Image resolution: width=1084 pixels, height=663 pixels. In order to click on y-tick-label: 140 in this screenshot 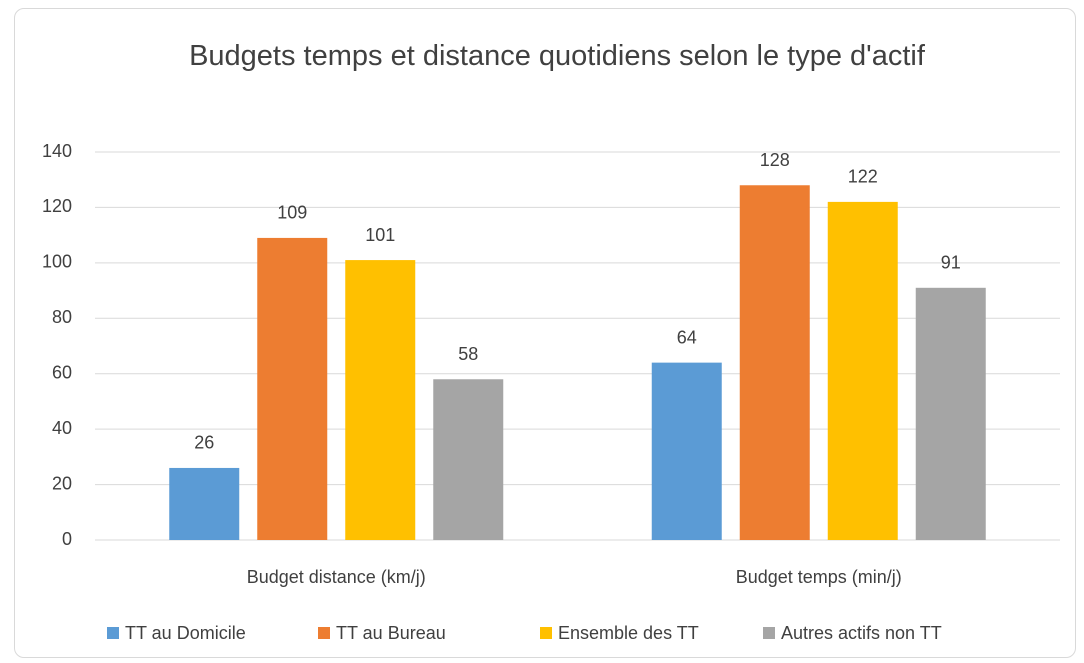, I will do `click(57, 151)`.